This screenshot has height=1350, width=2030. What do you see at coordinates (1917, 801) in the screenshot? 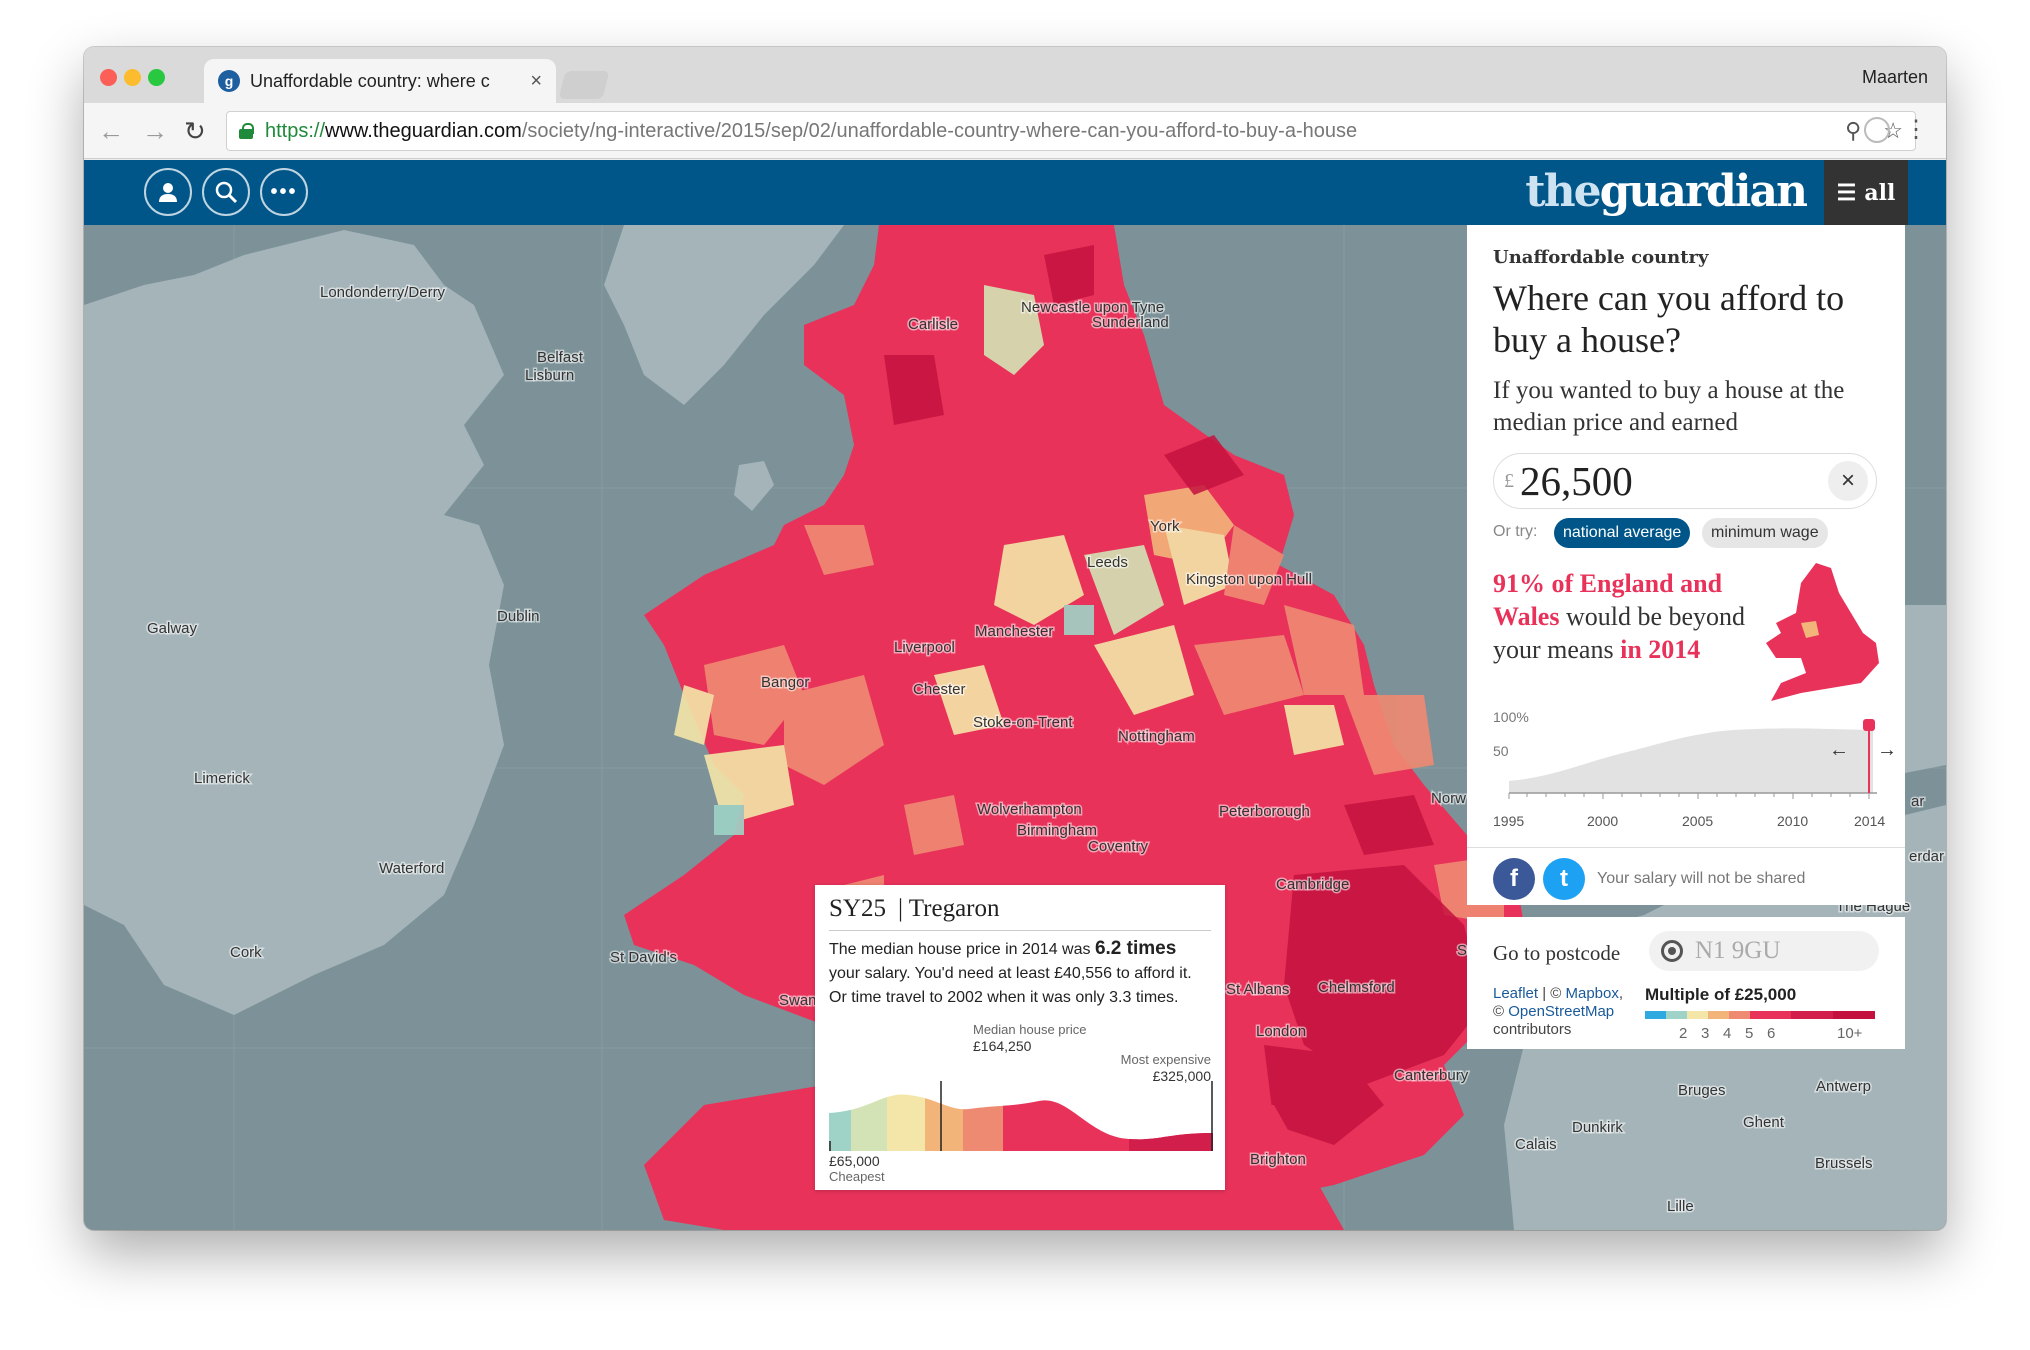
I see `map-label: ar` at bounding box center [1917, 801].